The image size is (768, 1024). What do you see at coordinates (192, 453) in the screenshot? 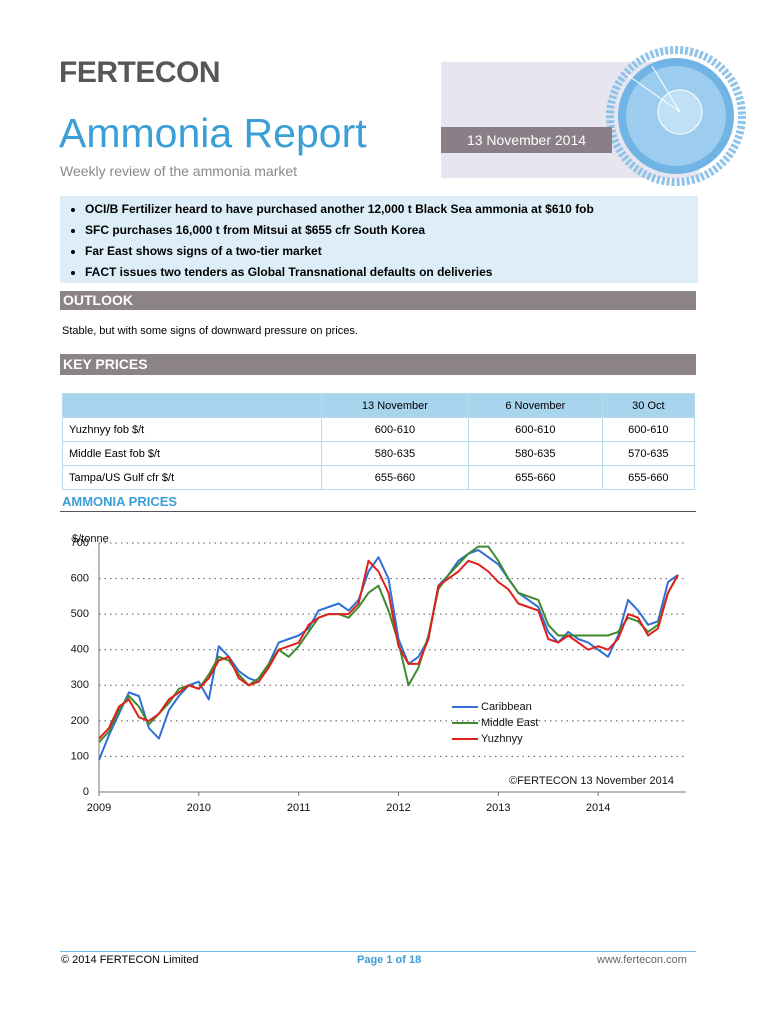
I see `row-label: Middle East fob $/t` at bounding box center [192, 453].